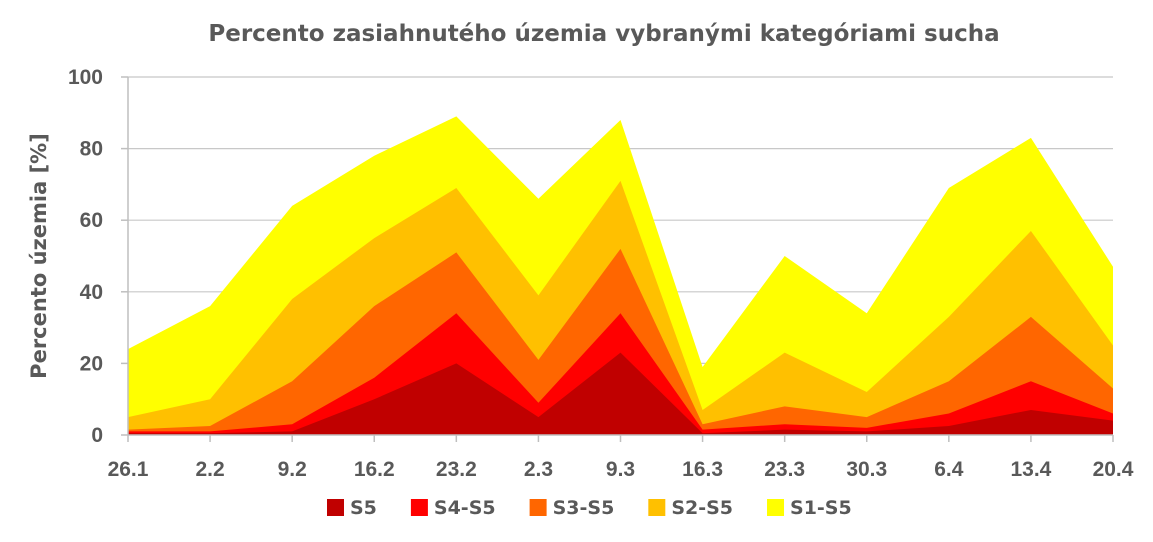 Image resolution: width=1153 pixels, height=542 pixels. What do you see at coordinates (620, 393) in the screenshot?
I see `area-s5` at bounding box center [620, 393].